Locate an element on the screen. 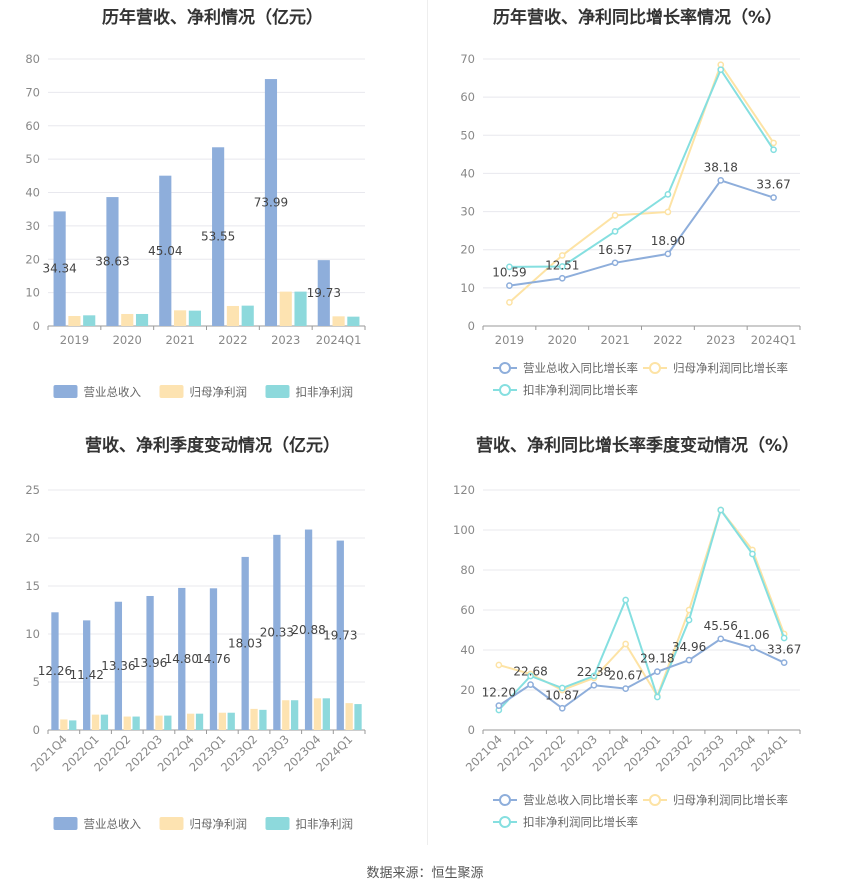 Image resolution: width=850 pixels, height=891 pixels. y-tick-label: 70 is located at coordinates (467, 59).